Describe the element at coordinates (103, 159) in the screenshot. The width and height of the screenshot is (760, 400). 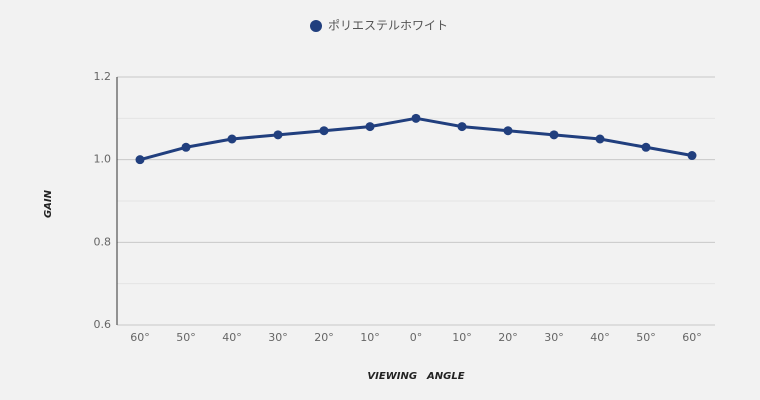
I see `y-tick-label: 1.0` at that location.